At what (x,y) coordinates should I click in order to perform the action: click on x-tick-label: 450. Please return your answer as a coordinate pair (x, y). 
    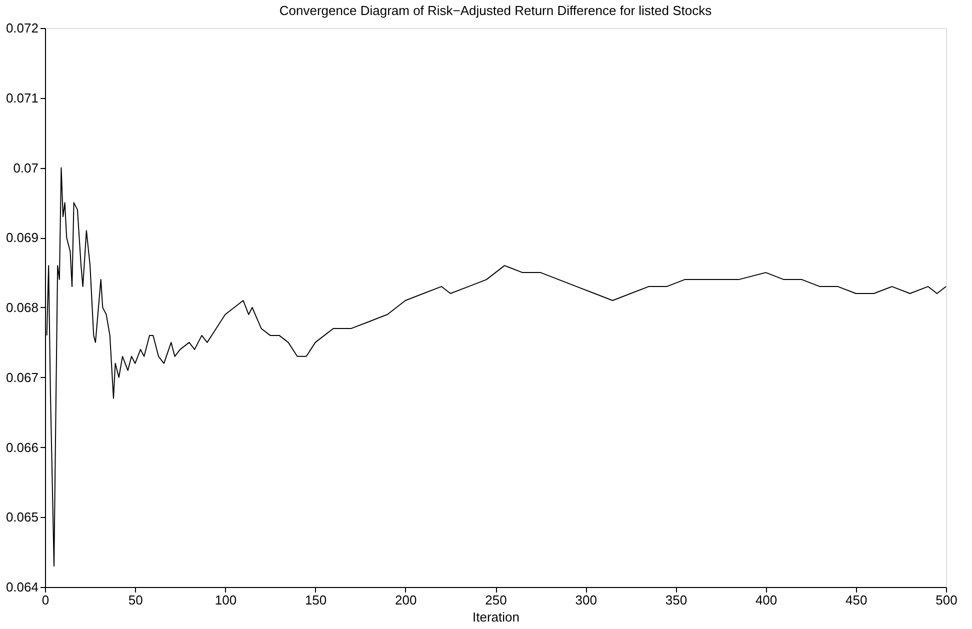
    Looking at the image, I should click on (857, 600).